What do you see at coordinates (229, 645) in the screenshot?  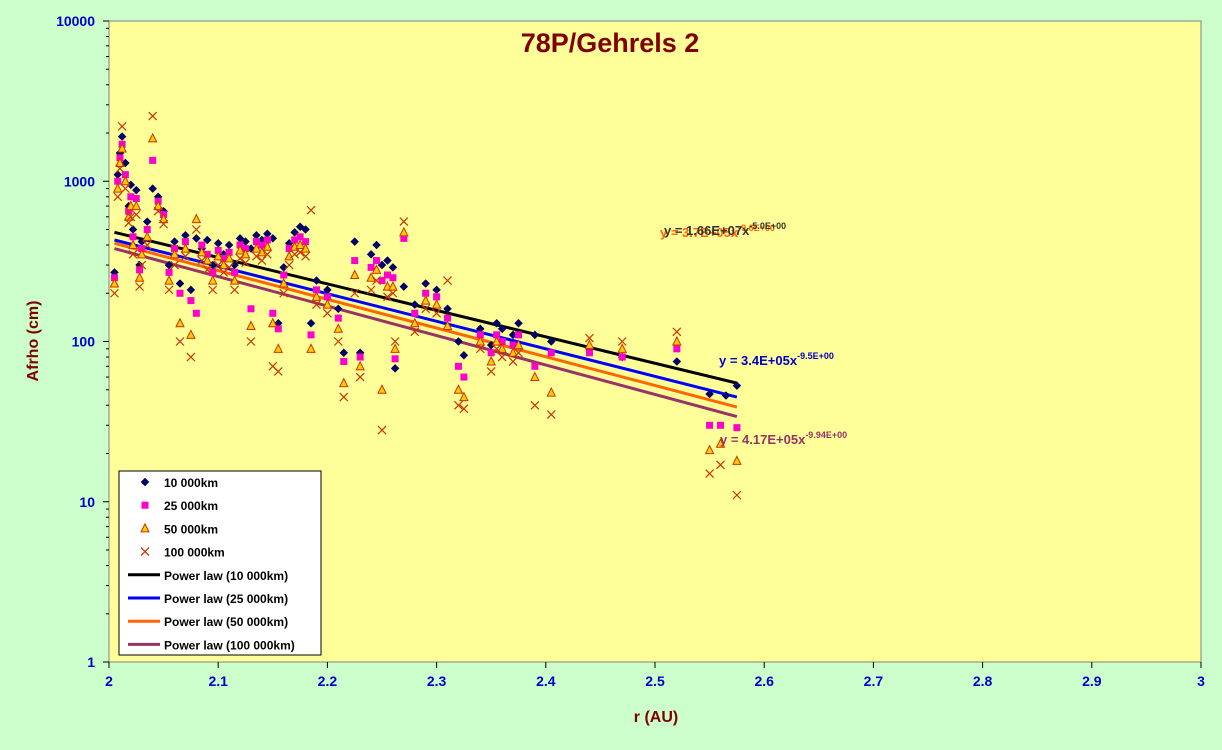 I see `legend-label: Power law (100 000km)` at bounding box center [229, 645].